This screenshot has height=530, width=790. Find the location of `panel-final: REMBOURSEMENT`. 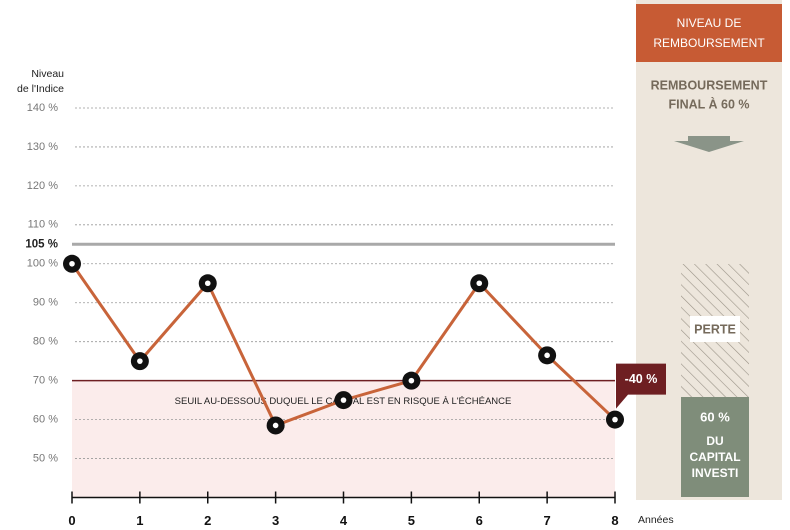

panel-final: REMBOURSEMENT is located at coordinates (709, 85).